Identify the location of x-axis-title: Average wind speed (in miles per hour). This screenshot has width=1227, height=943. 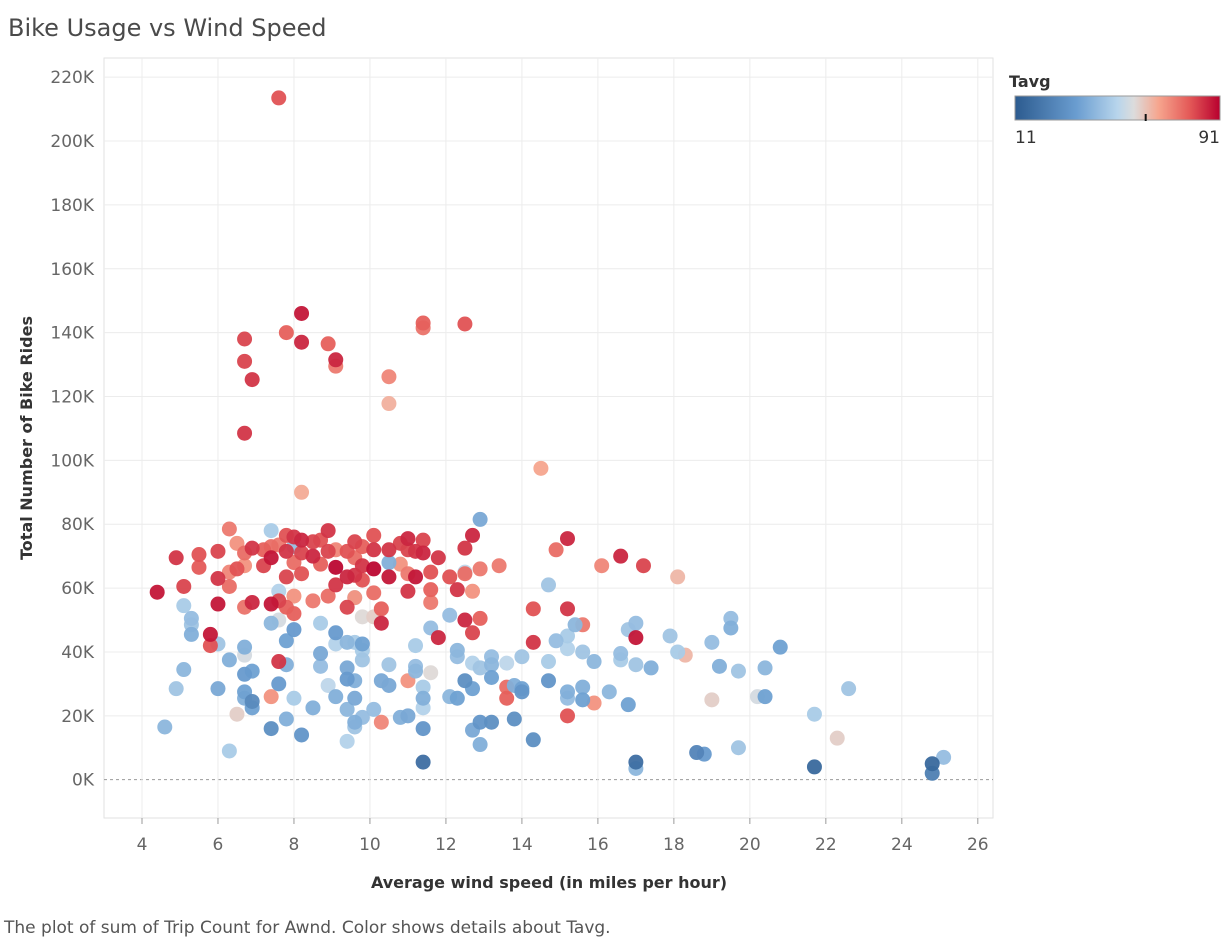
(549, 882).